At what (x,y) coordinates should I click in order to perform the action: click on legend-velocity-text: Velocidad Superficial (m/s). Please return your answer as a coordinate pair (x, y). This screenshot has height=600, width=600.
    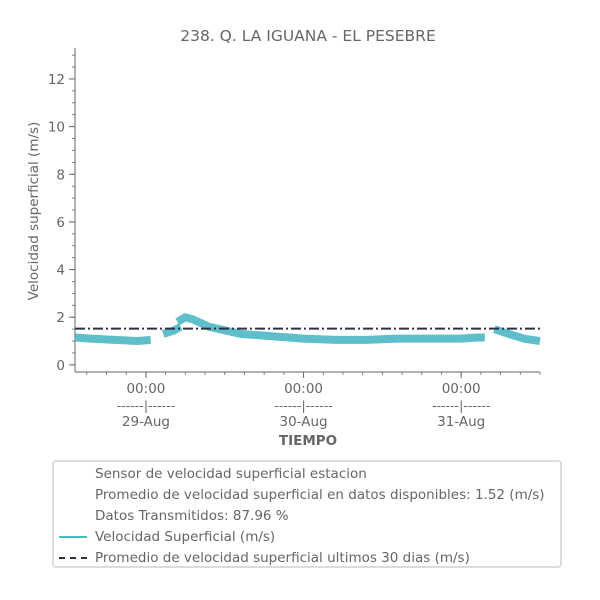
    Looking at the image, I should click on (185, 537).